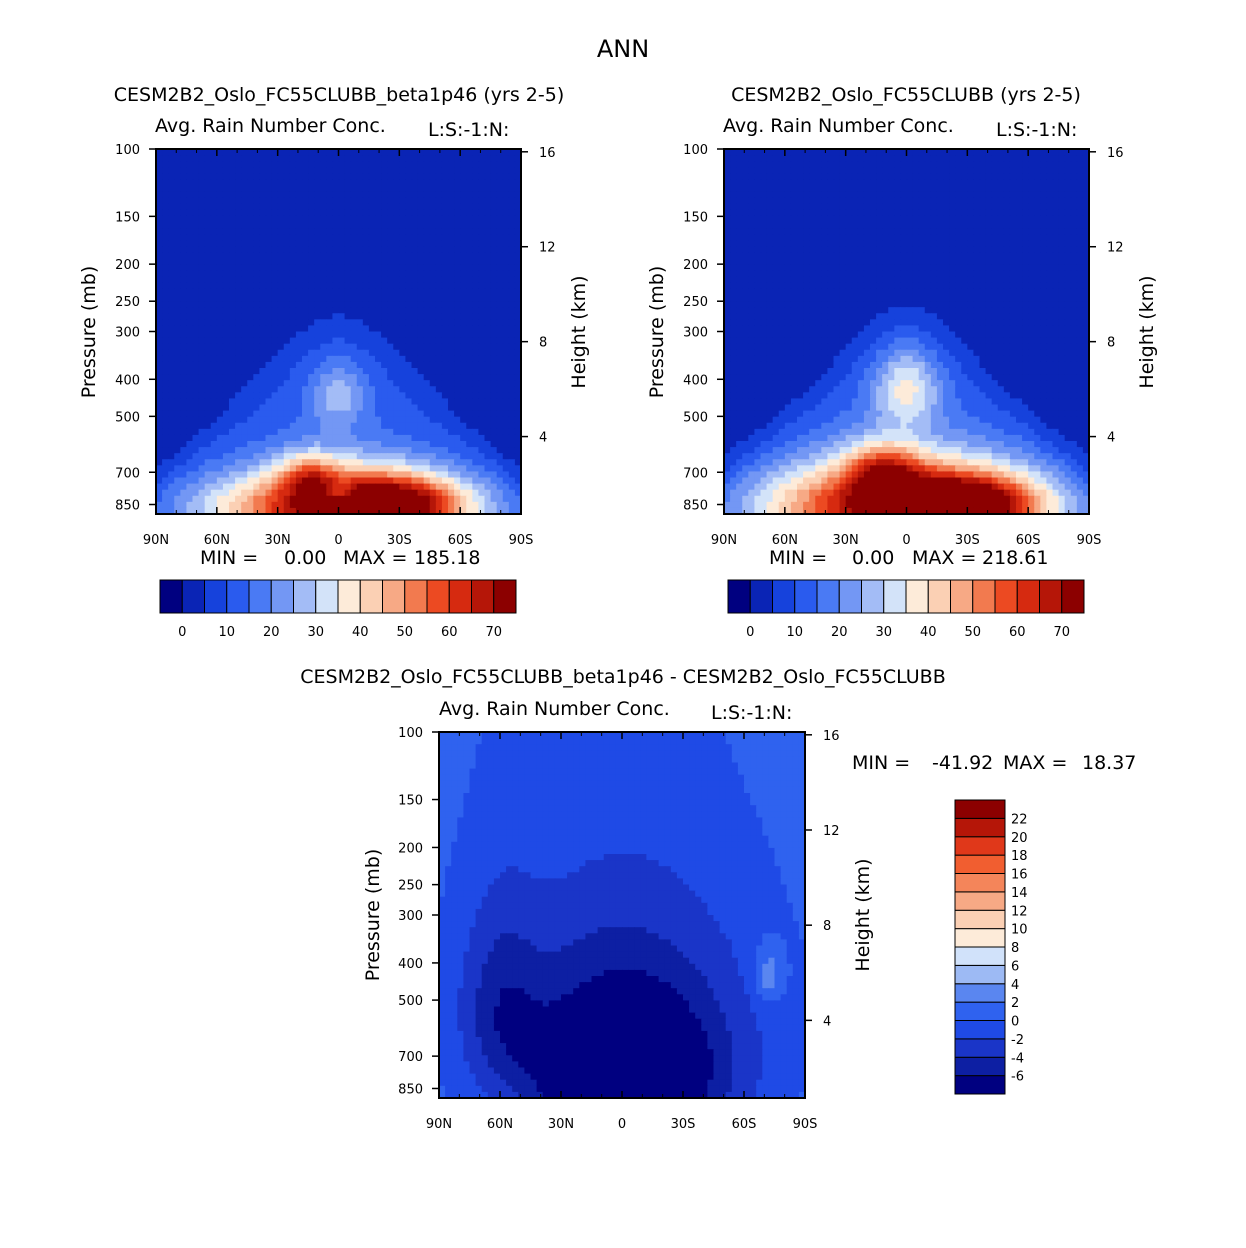 The image size is (1246, 1248). What do you see at coordinates (278, 540) in the screenshot?
I see `x-tick-label: 30N` at bounding box center [278, 540].